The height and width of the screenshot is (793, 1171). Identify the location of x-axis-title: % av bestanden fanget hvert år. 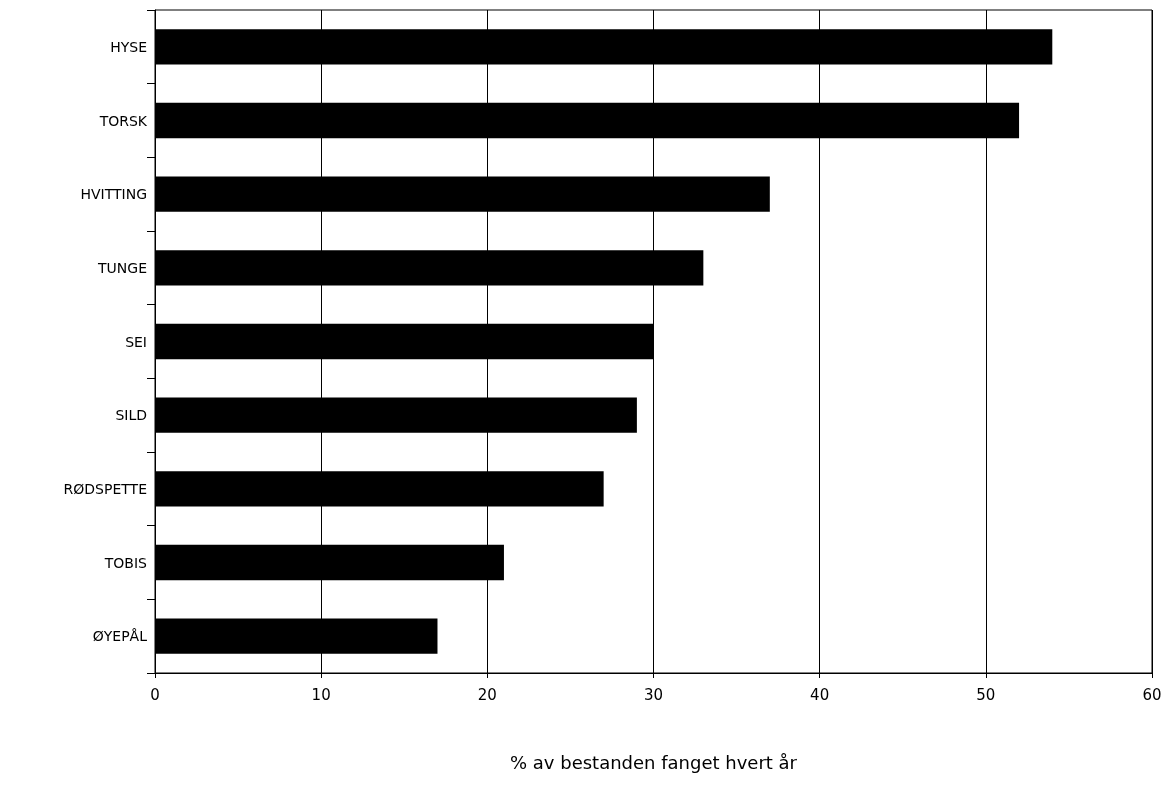
(653, 762).